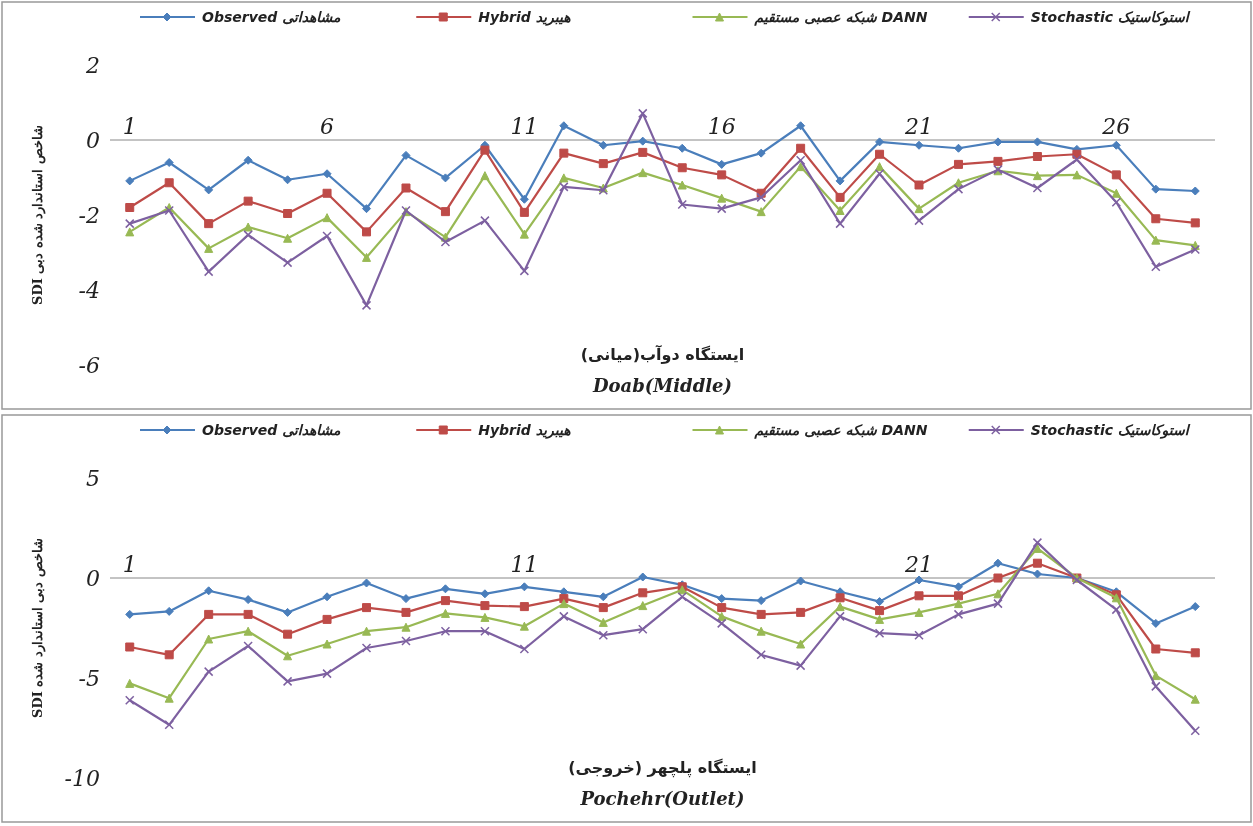 The width and height of the screenshot is (1253, 826). What do you see at coordinates (93, 478) in the screenshot?
I see `y-tick-label: 5` at bounding box center [93, 478].